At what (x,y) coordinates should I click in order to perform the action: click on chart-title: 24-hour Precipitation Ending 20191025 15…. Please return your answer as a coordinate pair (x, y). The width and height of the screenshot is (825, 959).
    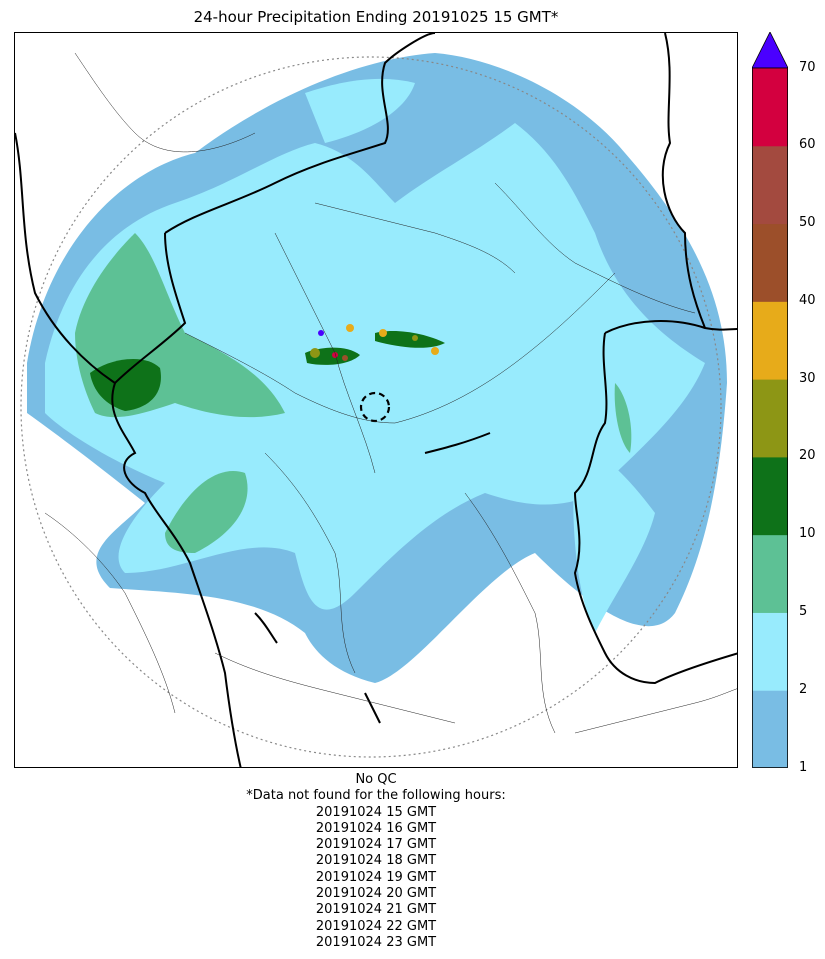
    Looking at the image, I should click on (376, 17).